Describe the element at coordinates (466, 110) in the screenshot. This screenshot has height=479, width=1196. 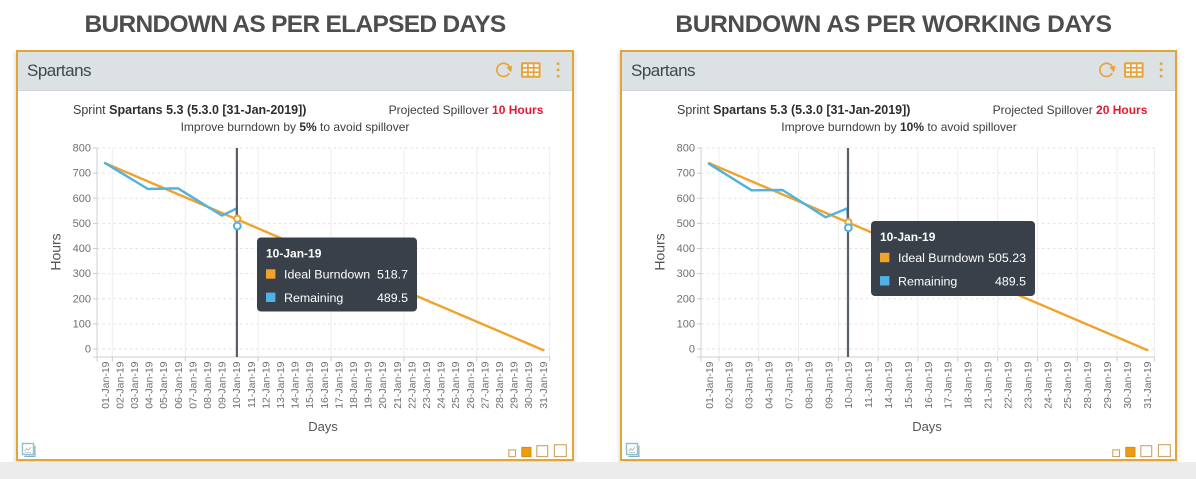
I see `svg-text: Projected Spillover 10 Hours` at that location.